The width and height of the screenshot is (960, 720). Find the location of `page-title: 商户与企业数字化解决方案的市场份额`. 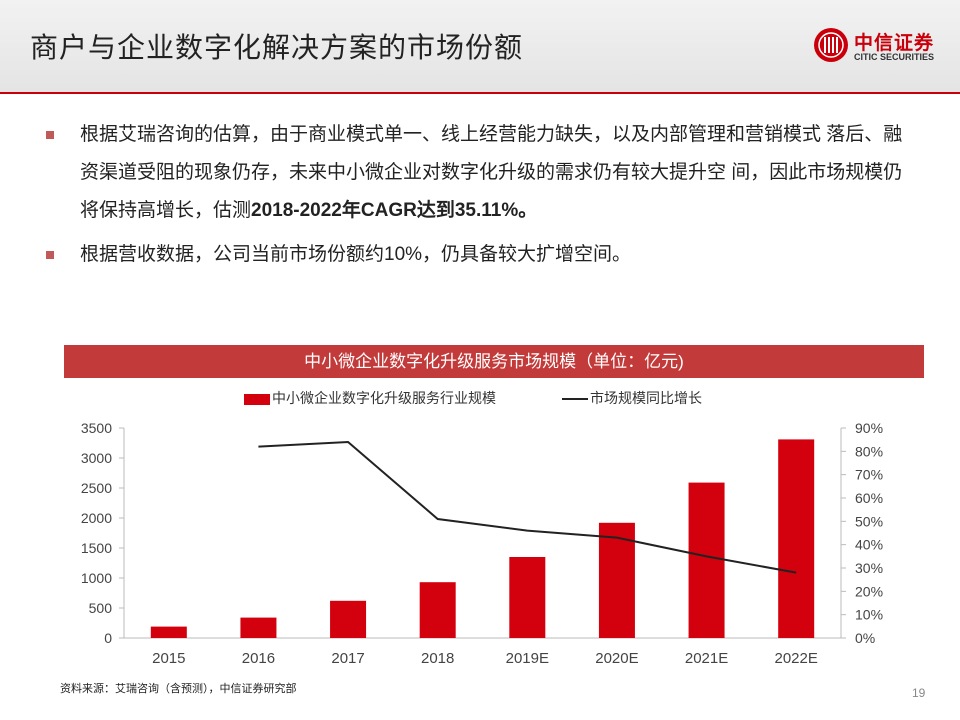

page-title: 商户与企业数字化解决方案的市场份额 is located at coordinates (277, 47).